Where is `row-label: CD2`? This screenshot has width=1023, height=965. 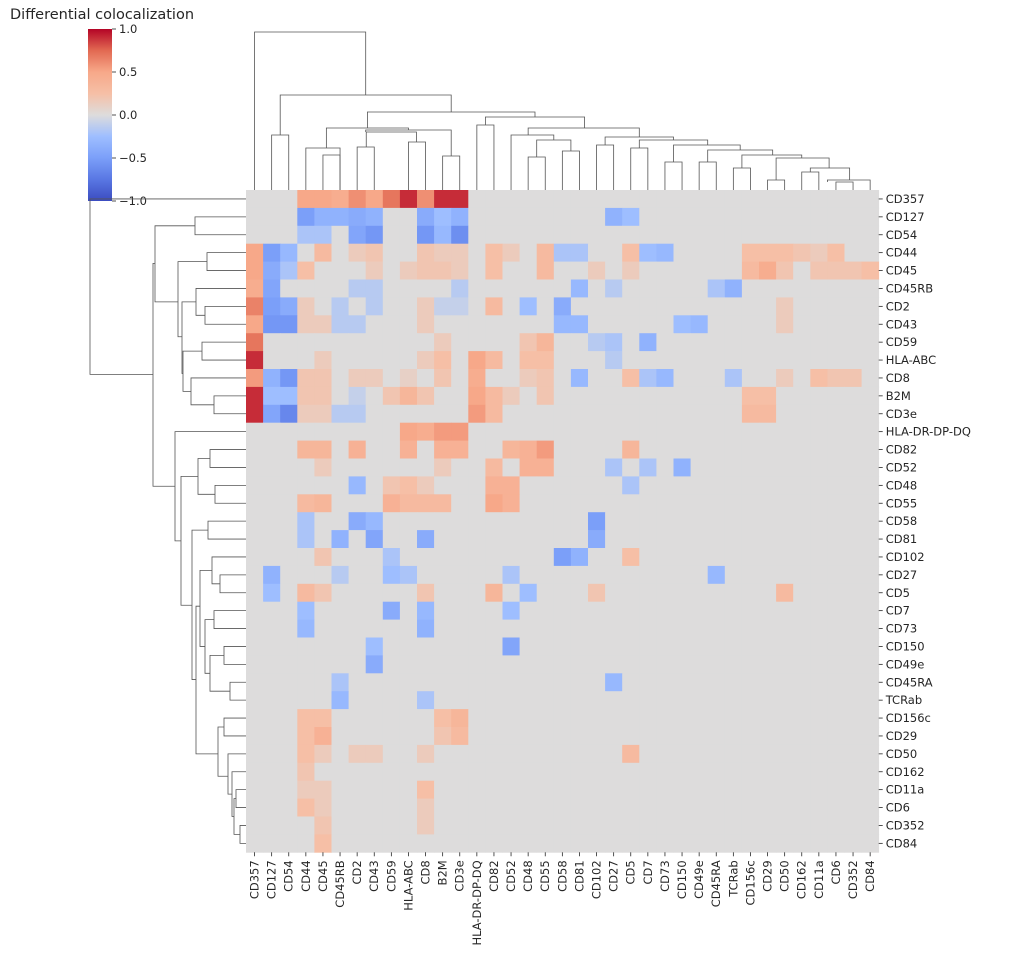 row-label: CD2 is located at coordinates (898, 306).